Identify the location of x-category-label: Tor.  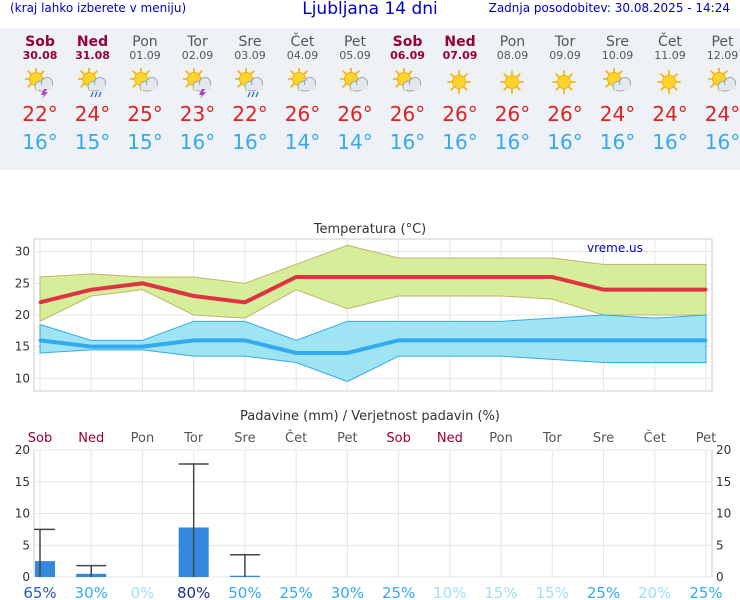
(193, 438).